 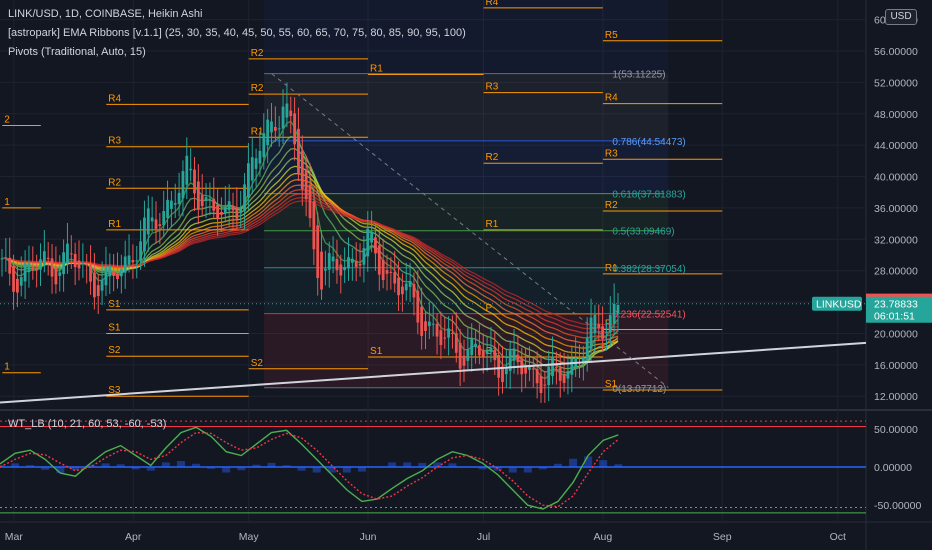 I want to click on fib-level-label: 0.786(44.54473), so click(x=648, y=142).